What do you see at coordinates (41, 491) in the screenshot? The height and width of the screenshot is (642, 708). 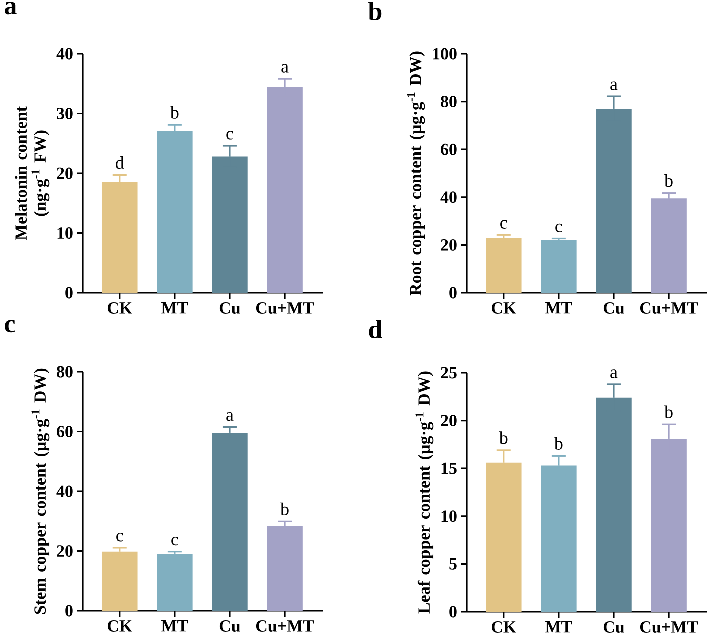 I see `y-axis-title: Stem copper content (µg·g$^{-1}$ DW)` at bounding box center [41, 491].